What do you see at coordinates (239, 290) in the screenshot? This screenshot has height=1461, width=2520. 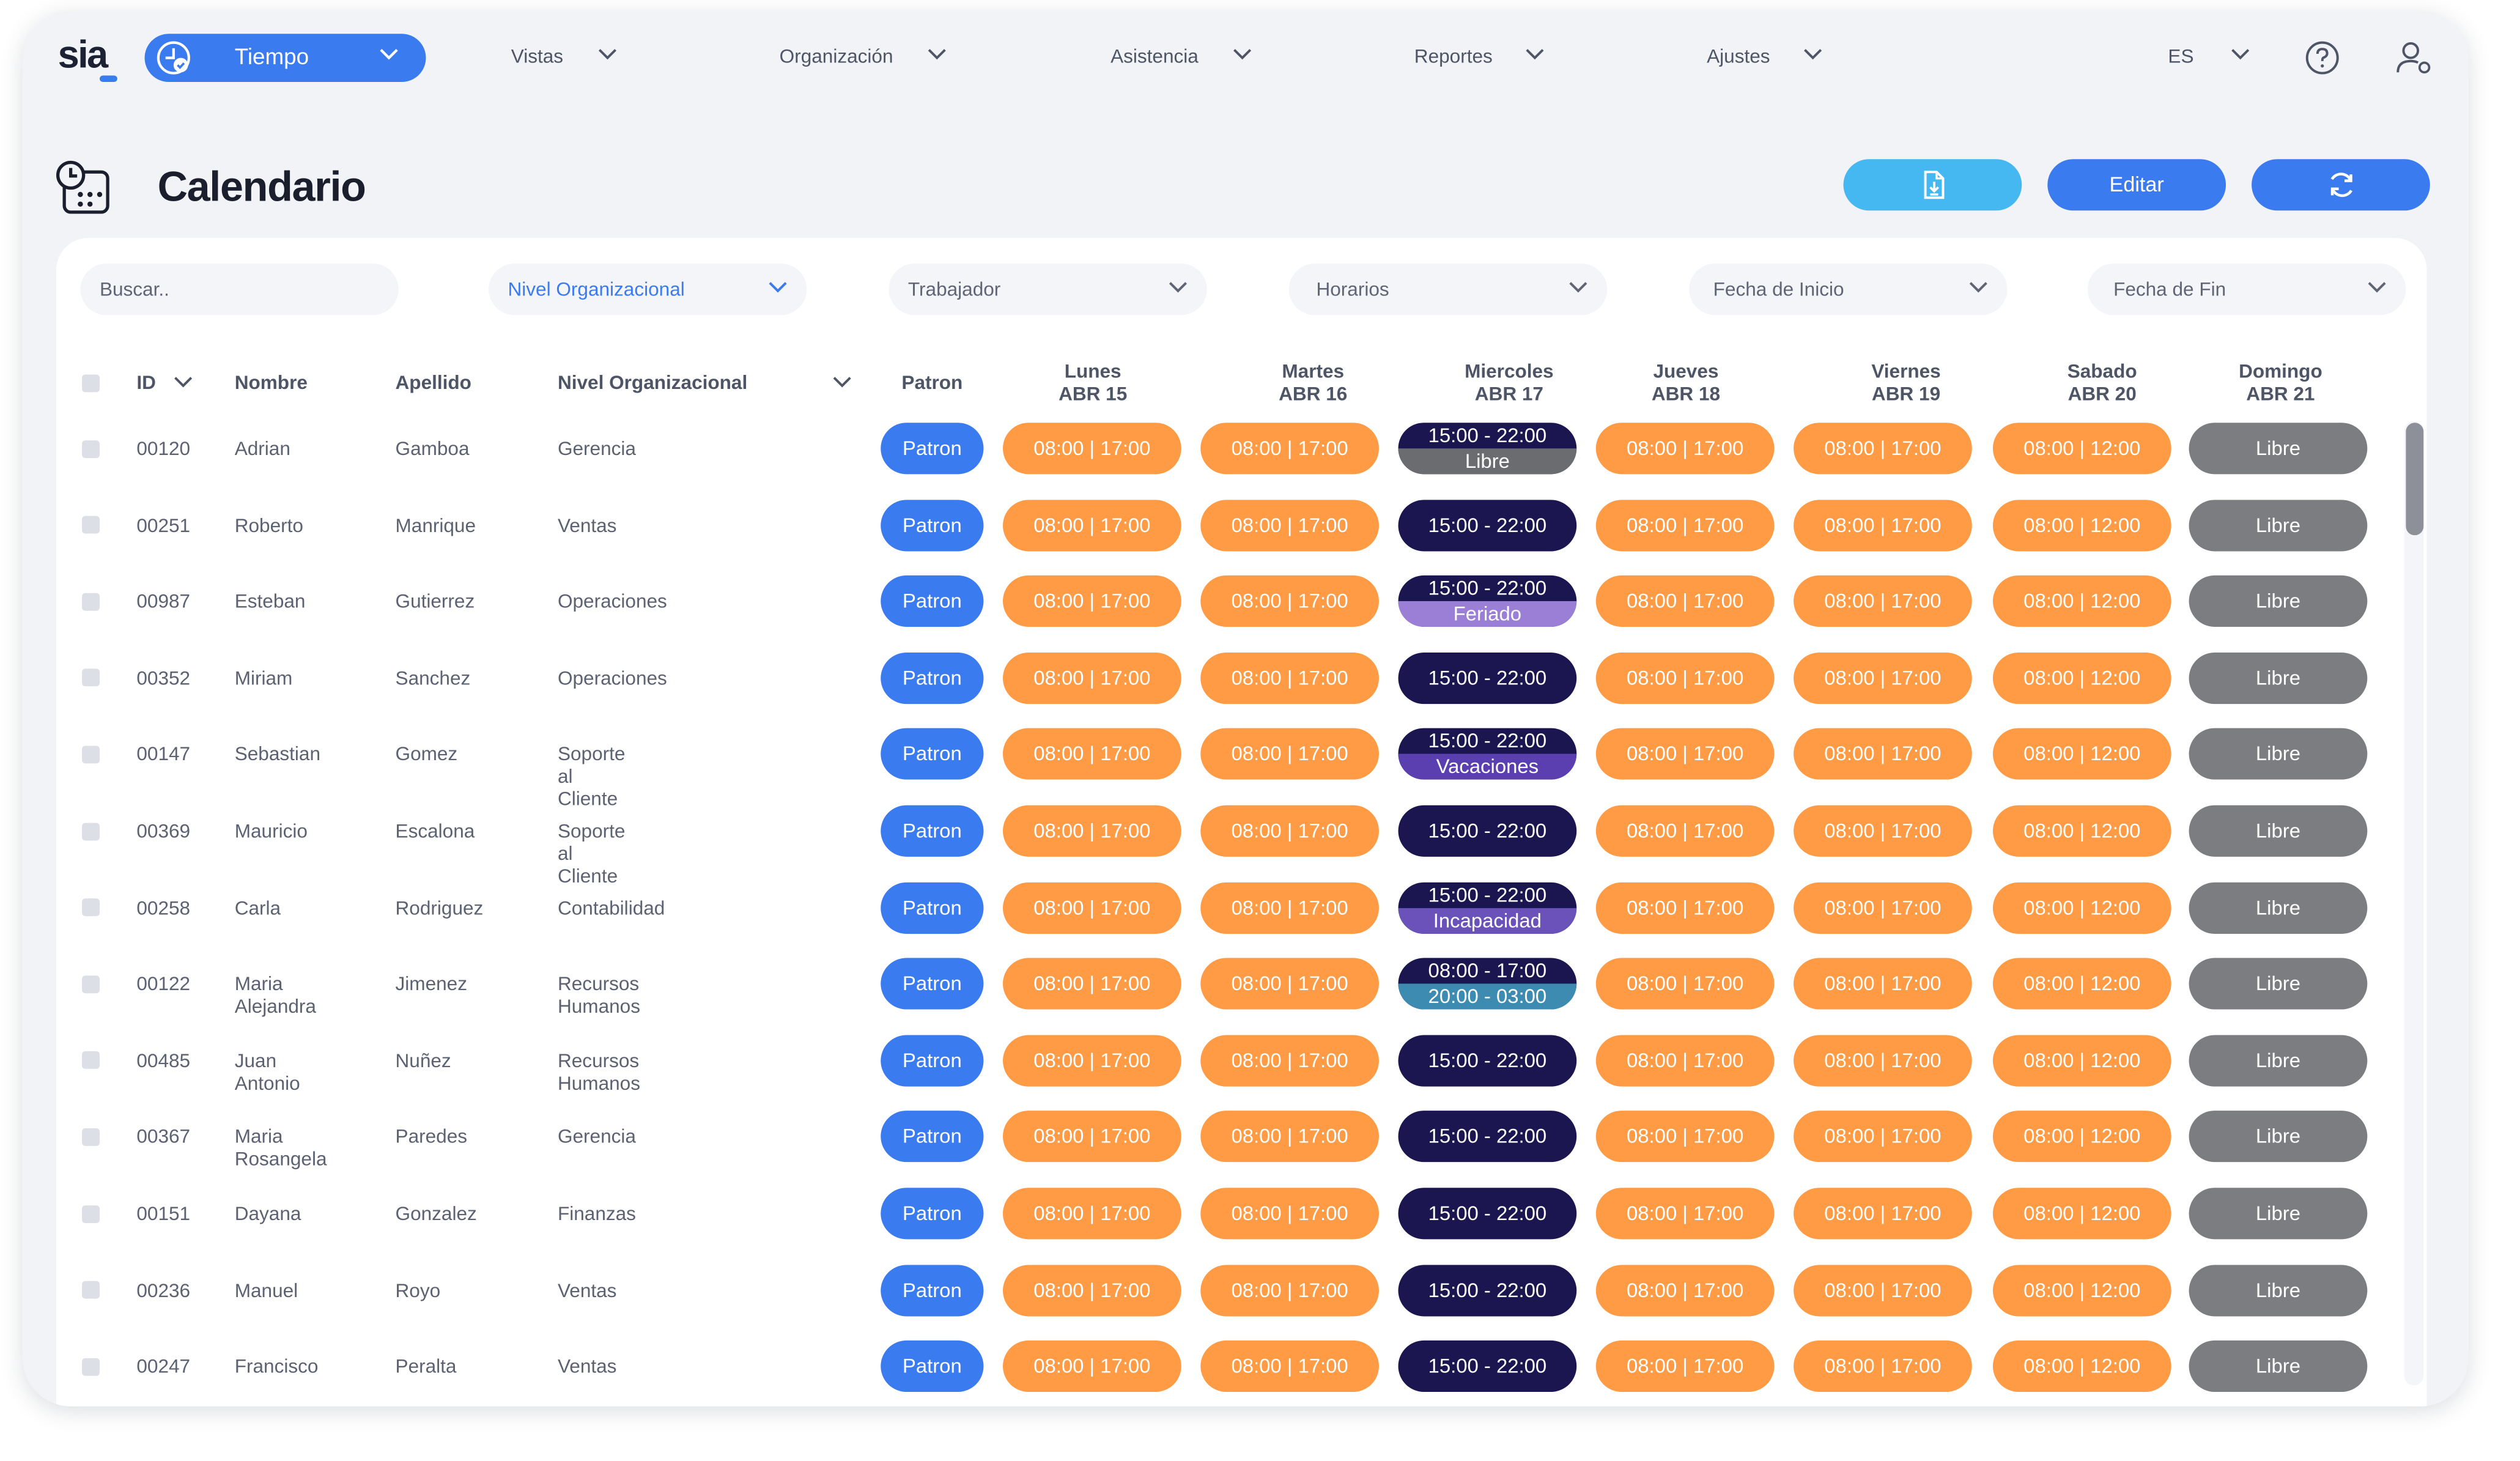 I see `search-input: Buscar..` at bounding box center [239, 290].